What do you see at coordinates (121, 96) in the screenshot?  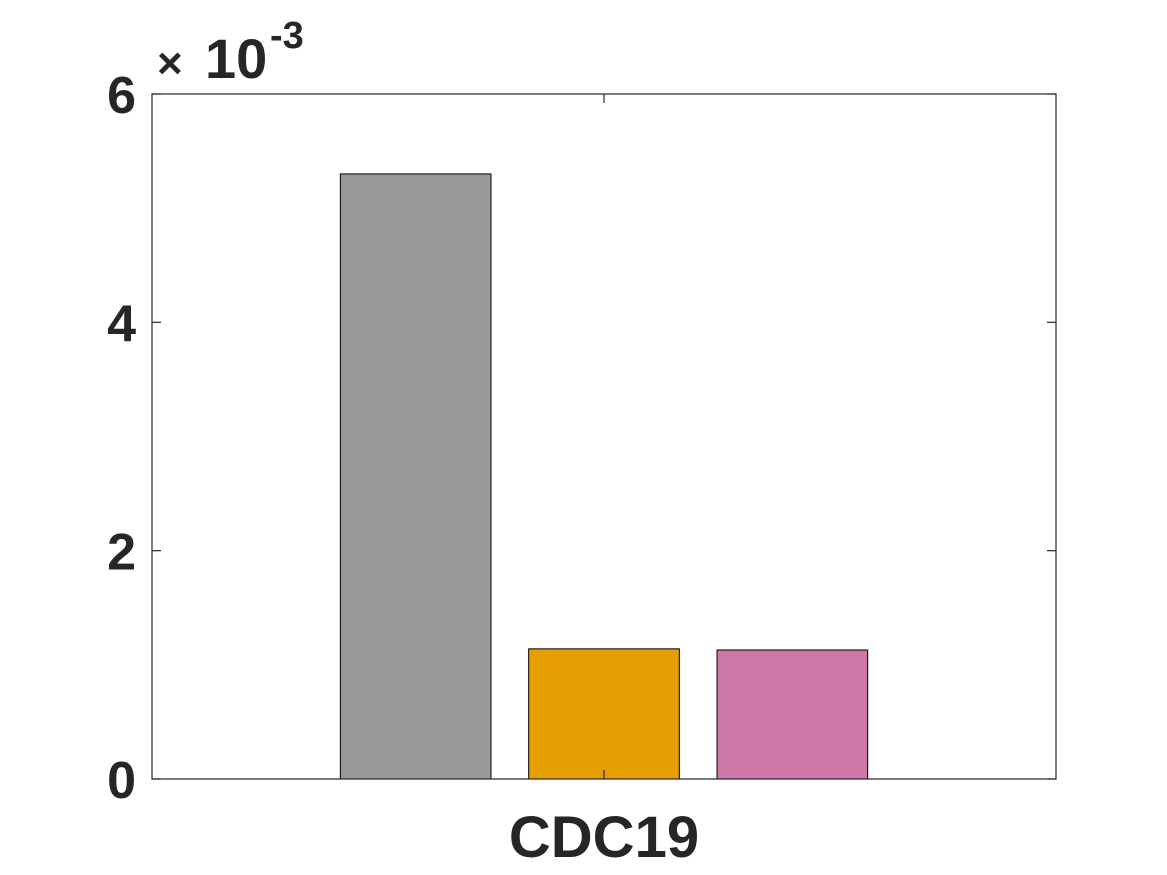 I see `y-tick-label-3: 6` at bounding box center [121, 96].